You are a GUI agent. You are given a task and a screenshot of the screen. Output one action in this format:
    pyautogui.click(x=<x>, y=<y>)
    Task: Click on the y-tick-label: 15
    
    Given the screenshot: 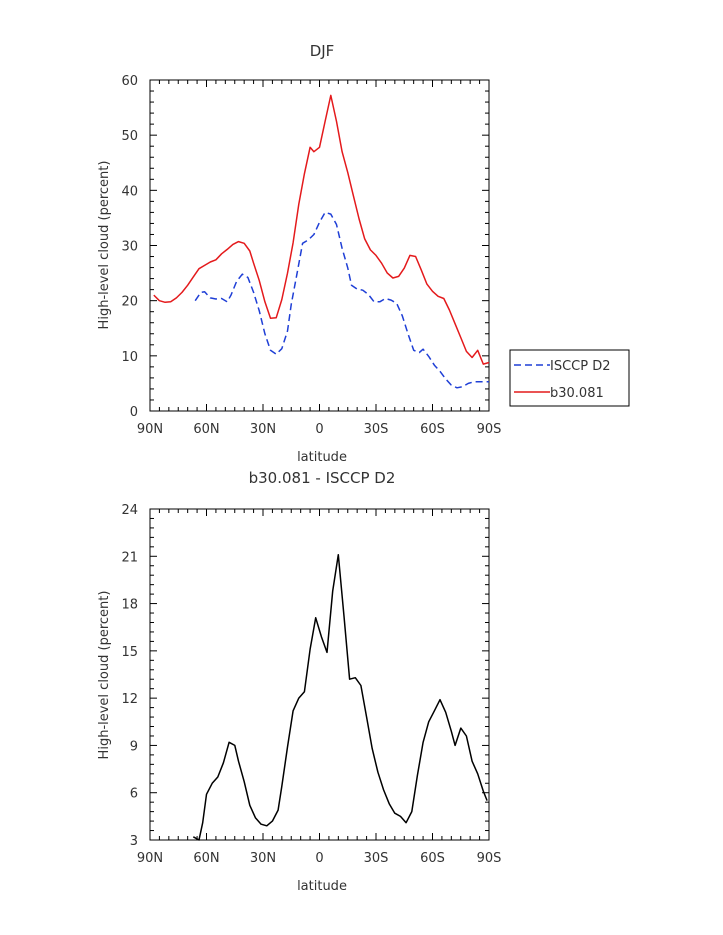 What is the action you would take?
    pyautogui.click(x=129, y=652)
    